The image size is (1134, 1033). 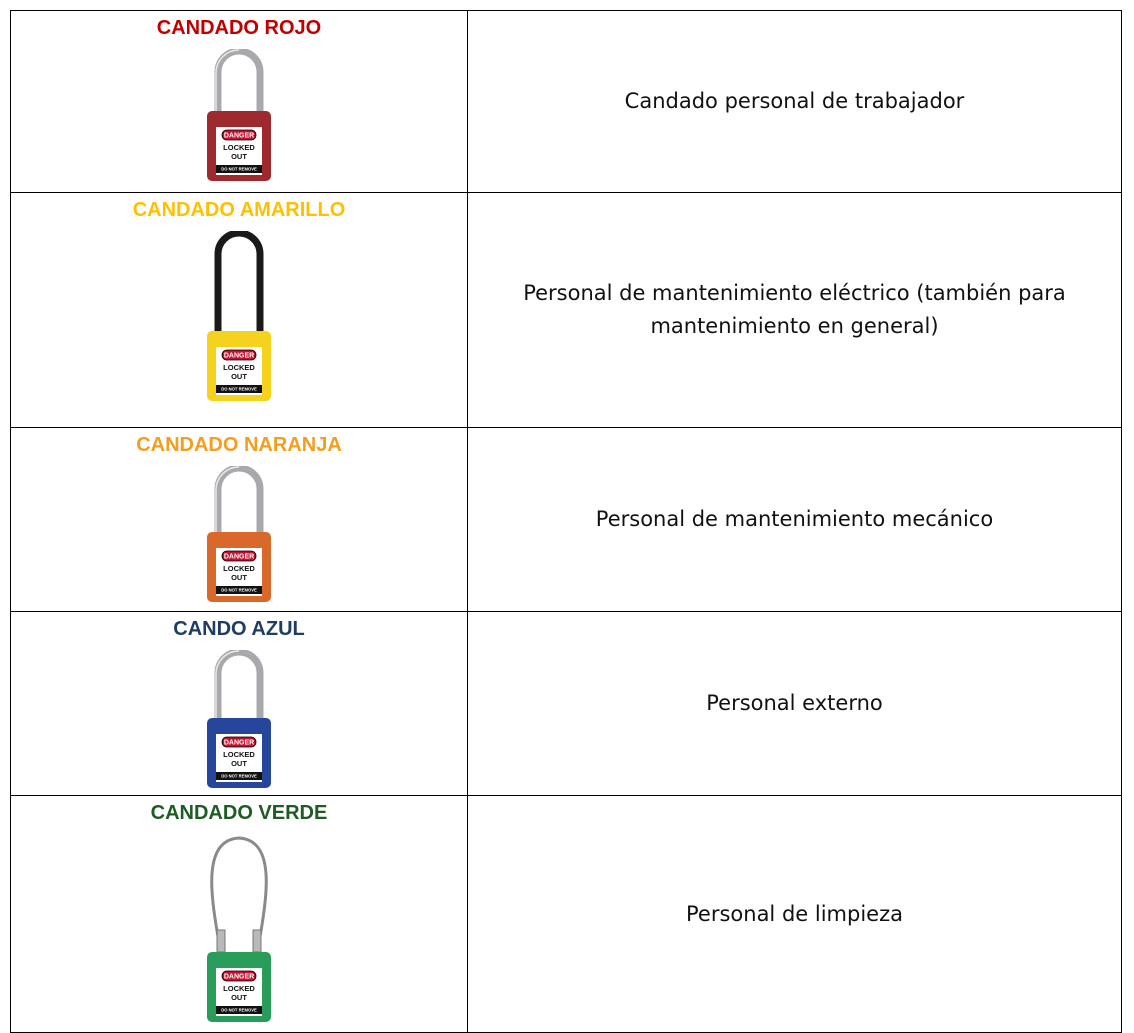 I want to click on description-cell: Personal de mantenimiento mecánico, so click(x=794, y=519).